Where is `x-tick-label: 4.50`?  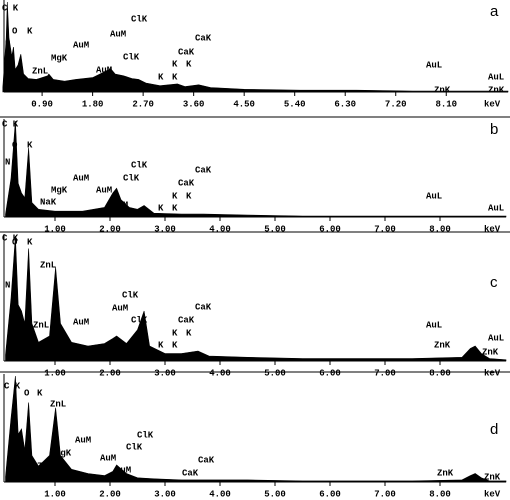 x-tick-label: 4.50 is located at coordinates (244, 104).